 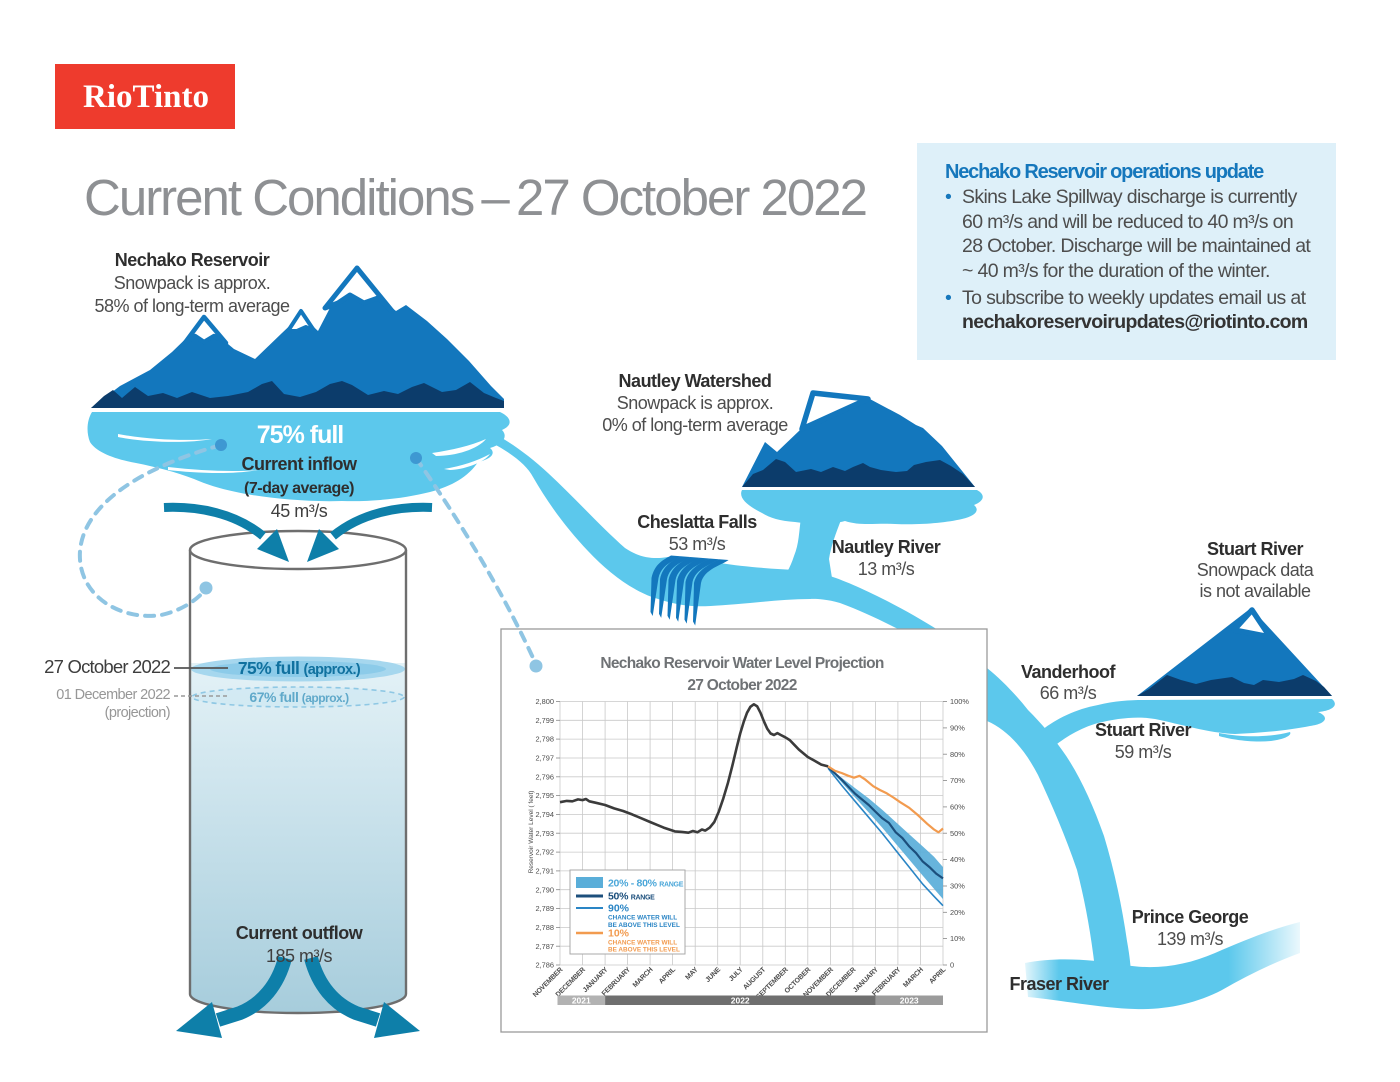 What do you see at coordinates (909, 1000) in the screenshot?
I see `svg-text: 2023` at bounding box center [909, 1000].